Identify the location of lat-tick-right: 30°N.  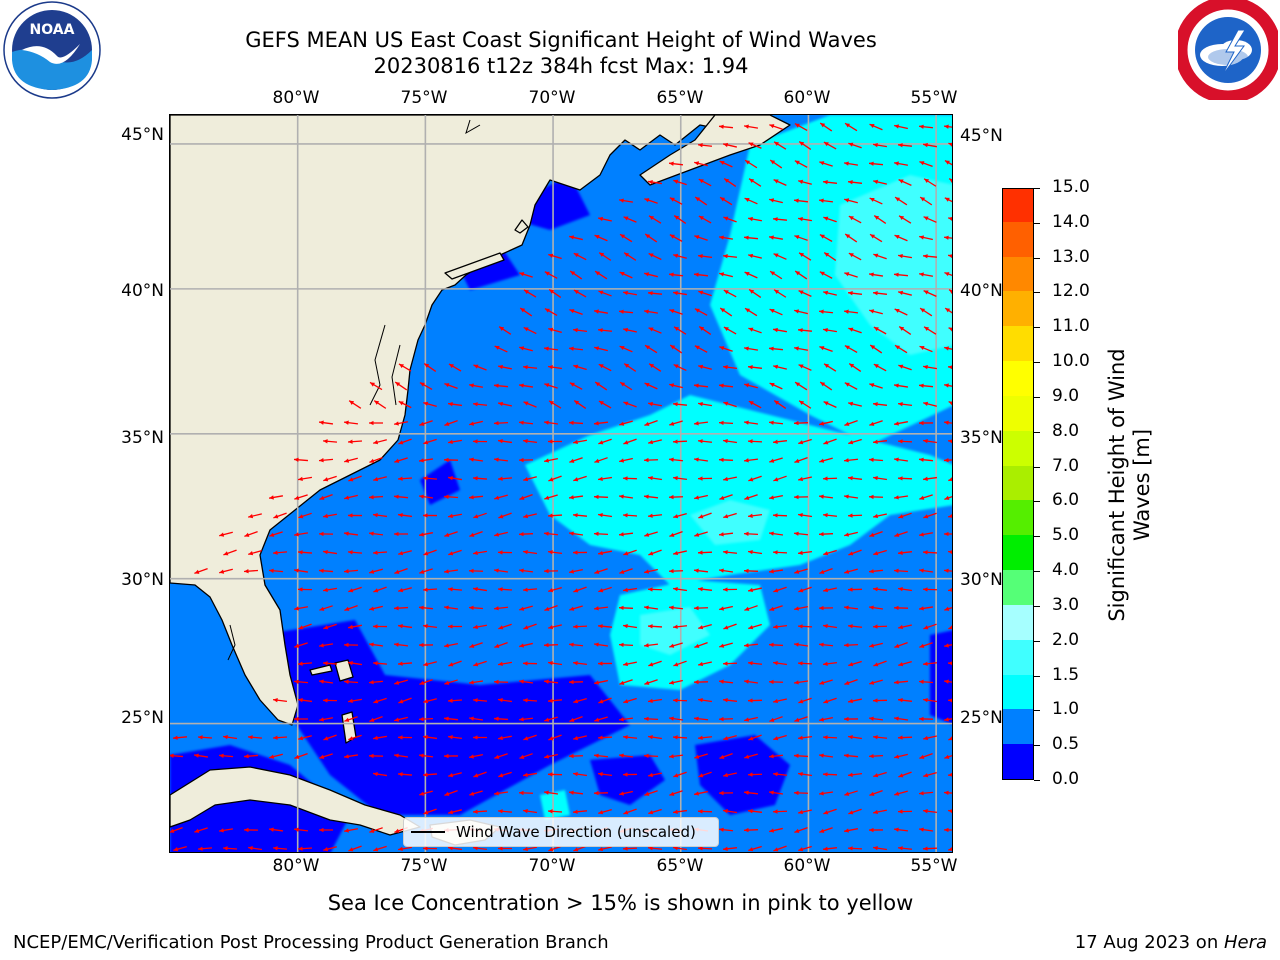
(981, 580).